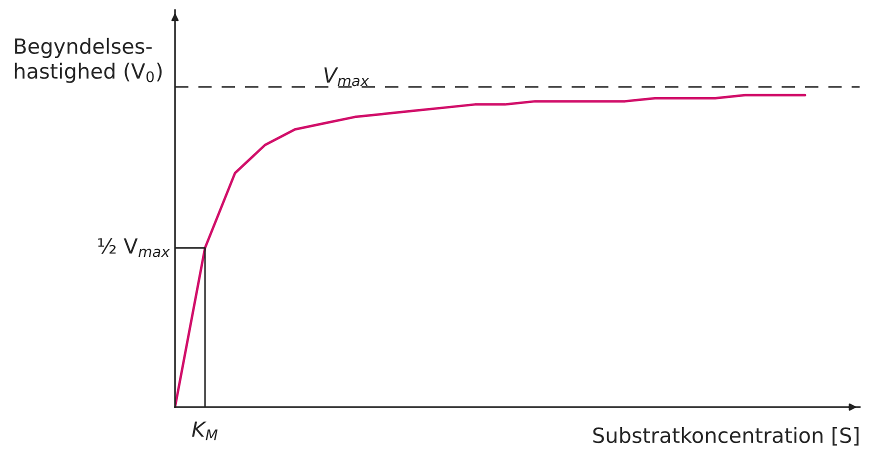 Image resolution: width=869 pixels, height=461 pixels. Describe the element at coordinates (726, 436) in the screenshot. I see `x-axis-title: Substratkoncentration [S]` at that location.